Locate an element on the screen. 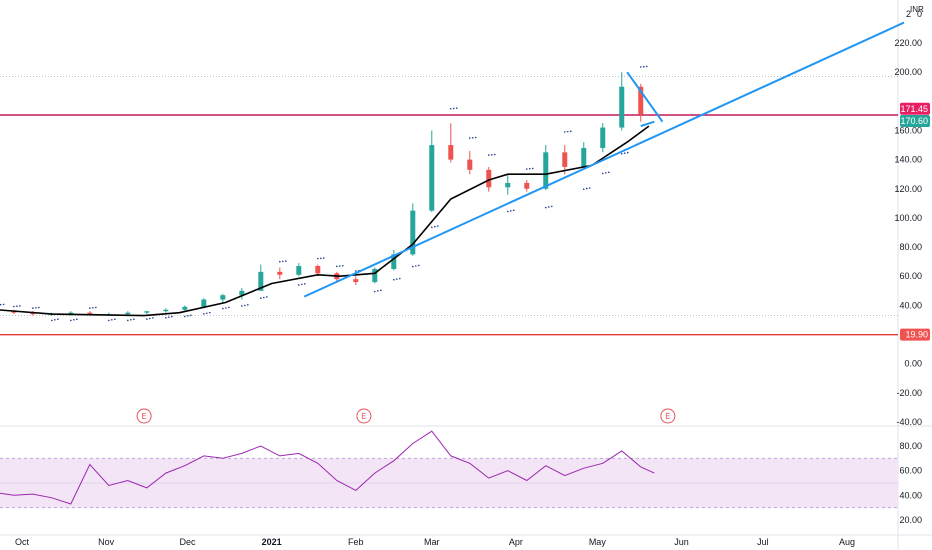 This screenshot has width=932, height=550. rsi-axis-tick-label: 40.00 is located at coordinates (910, 495).